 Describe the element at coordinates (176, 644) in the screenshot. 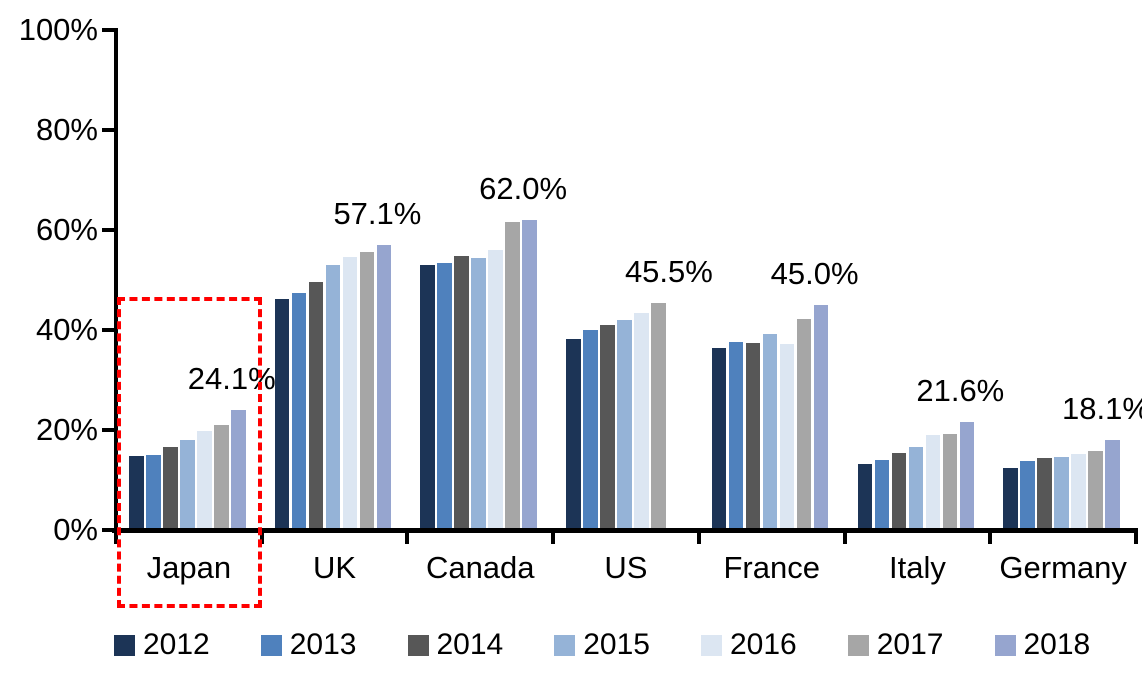

I see `legend-label: 2012` at that location.